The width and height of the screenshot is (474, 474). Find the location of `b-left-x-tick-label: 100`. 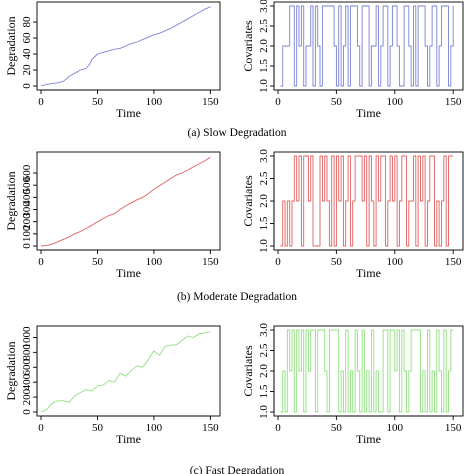

b-left-x-tick-label: 100 is located at coordinates (154, 262).